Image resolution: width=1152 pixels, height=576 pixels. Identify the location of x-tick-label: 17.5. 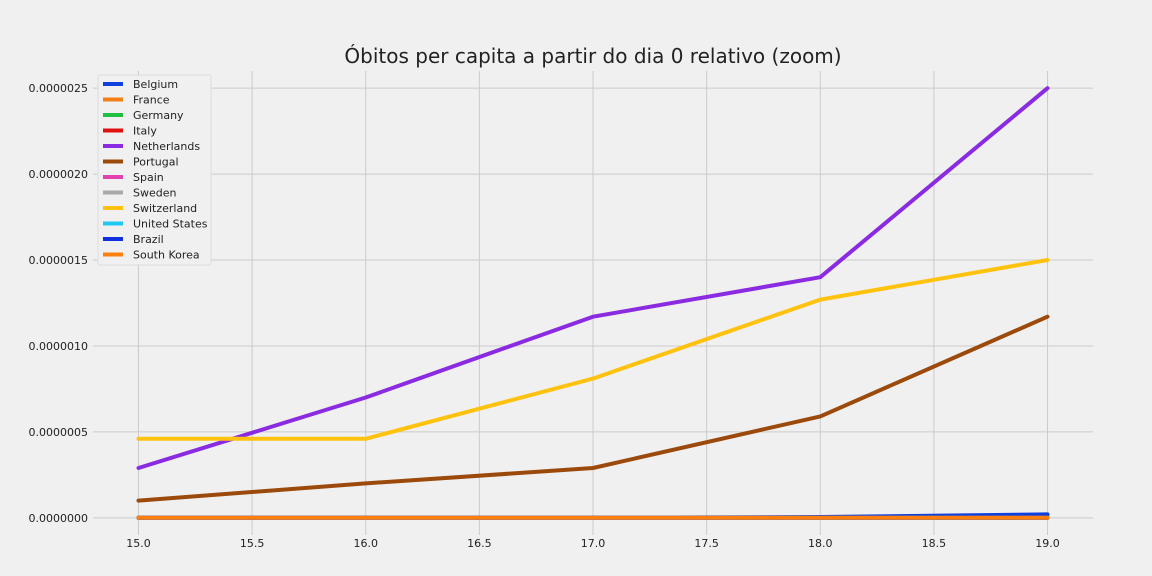
(706, 543).